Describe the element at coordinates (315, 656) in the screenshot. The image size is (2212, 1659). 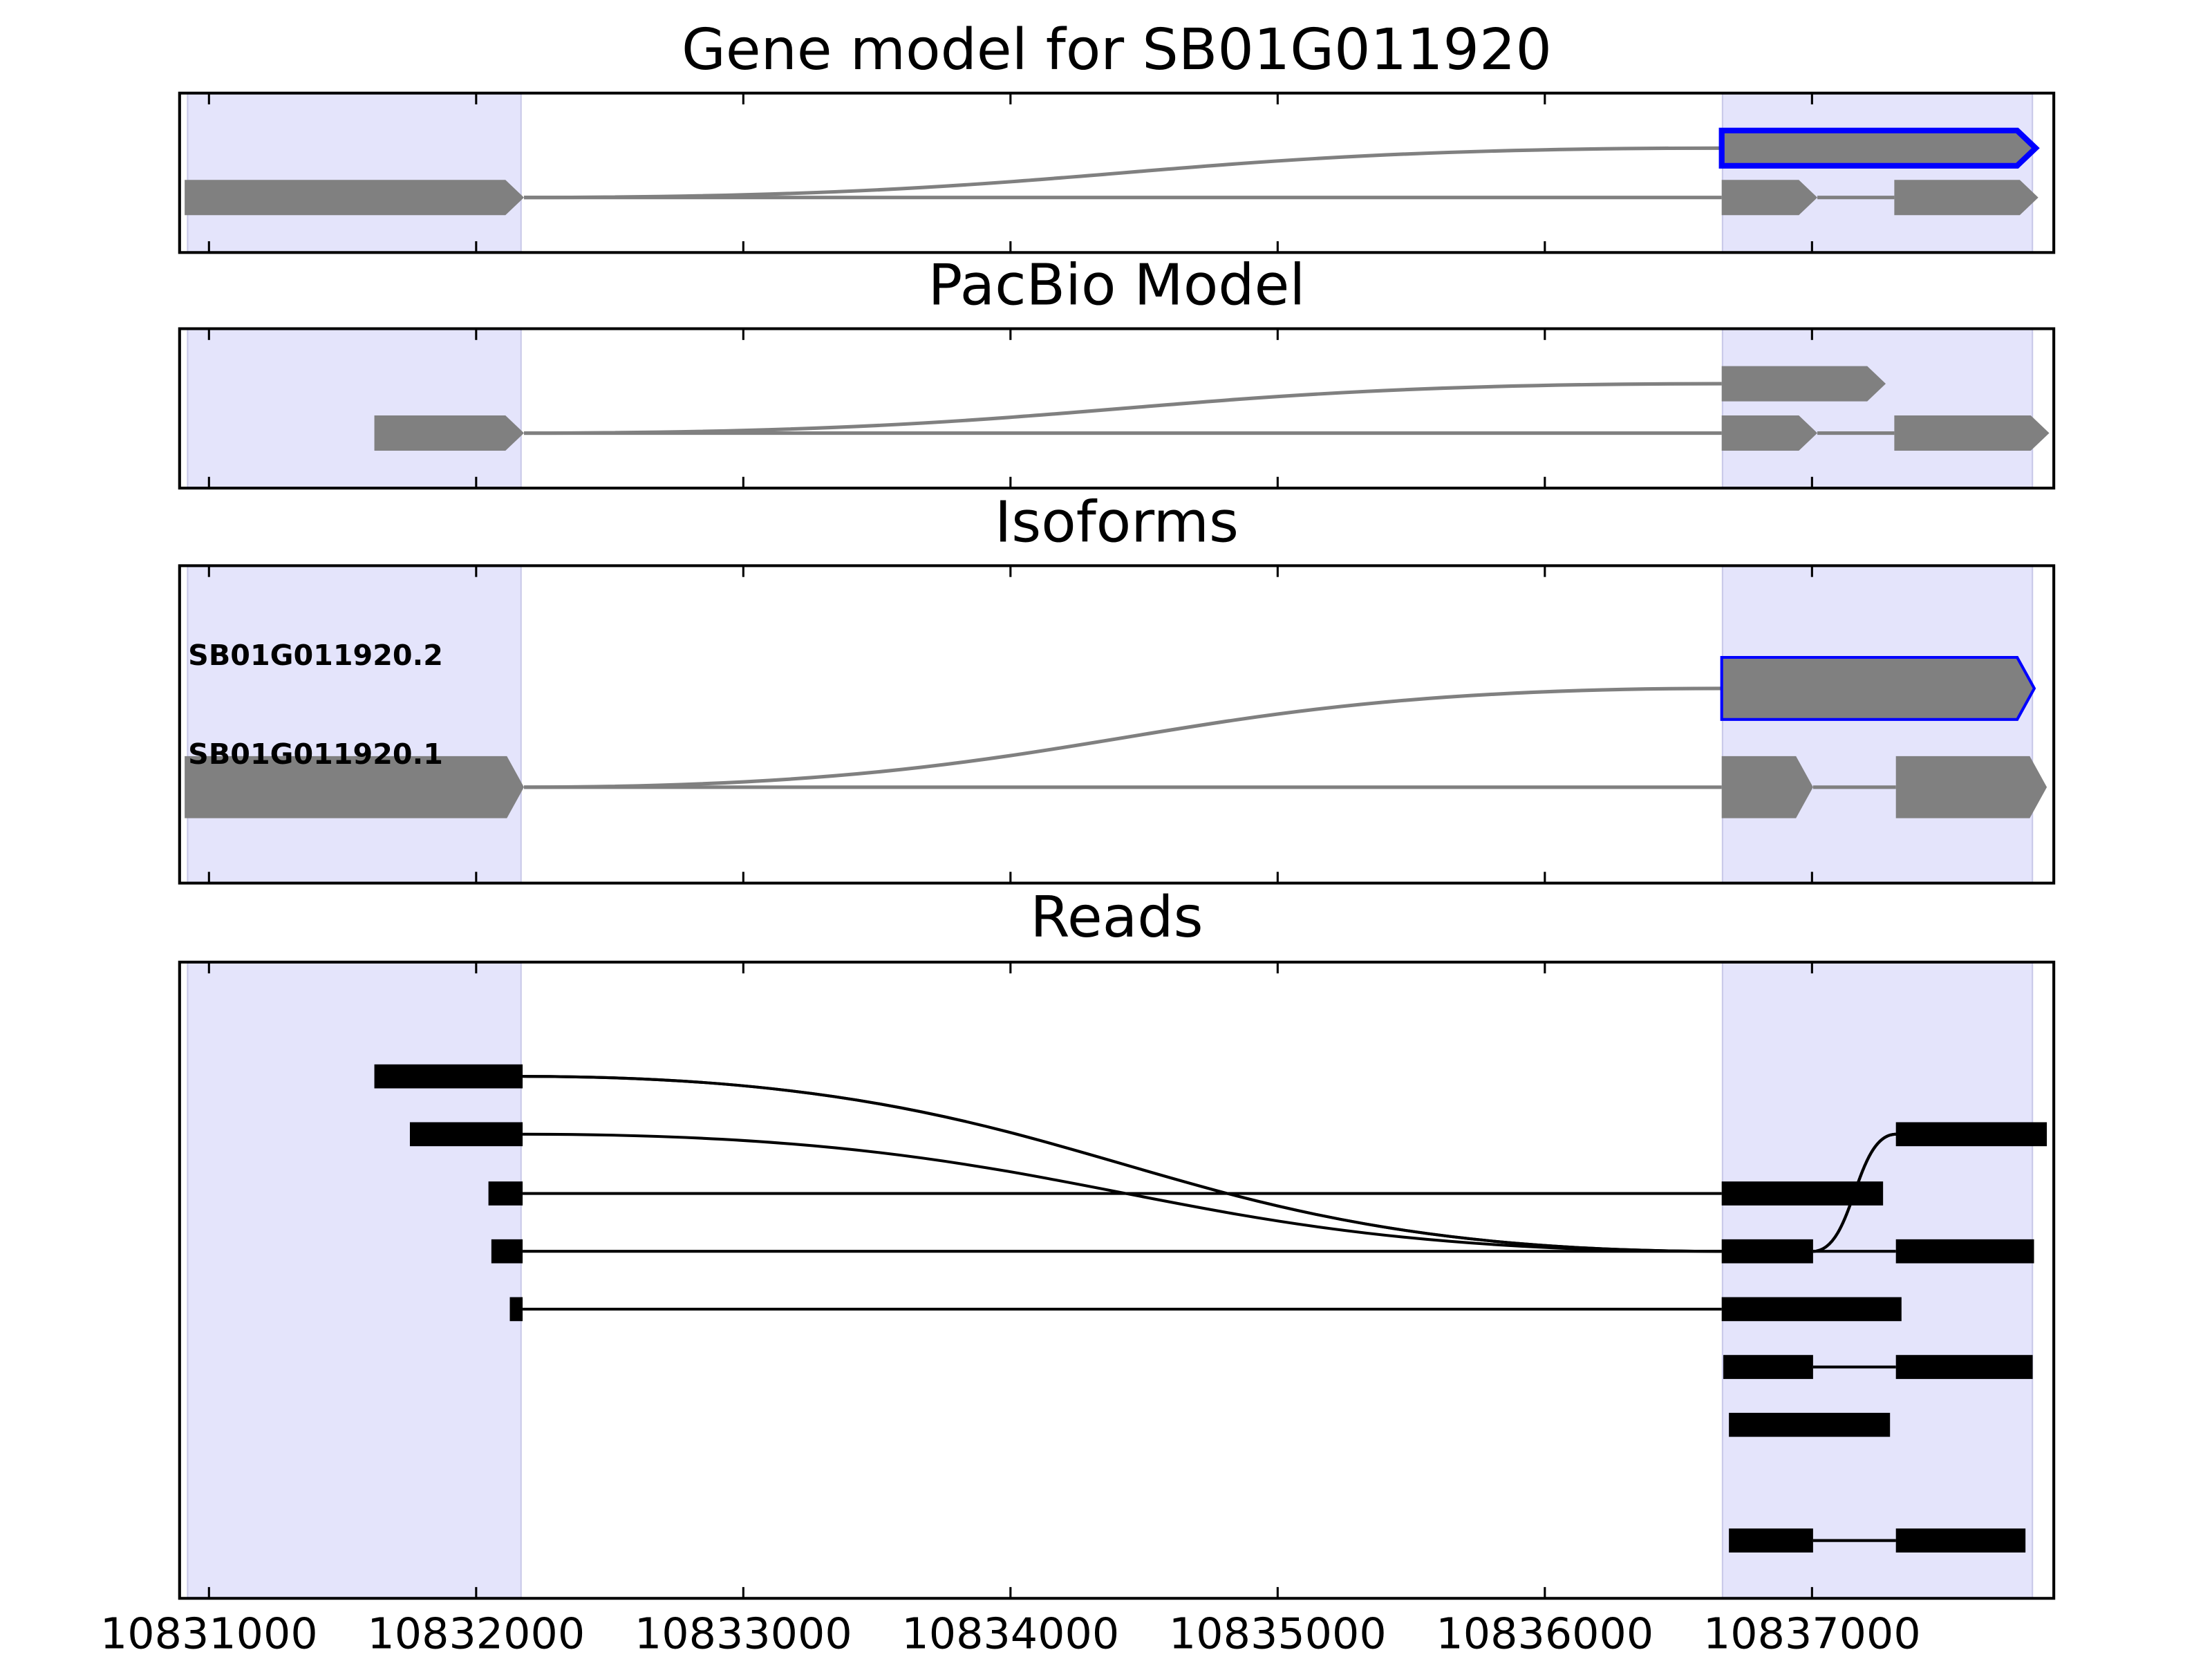
I see `isoform-label: SB01G011920.2` at that location.